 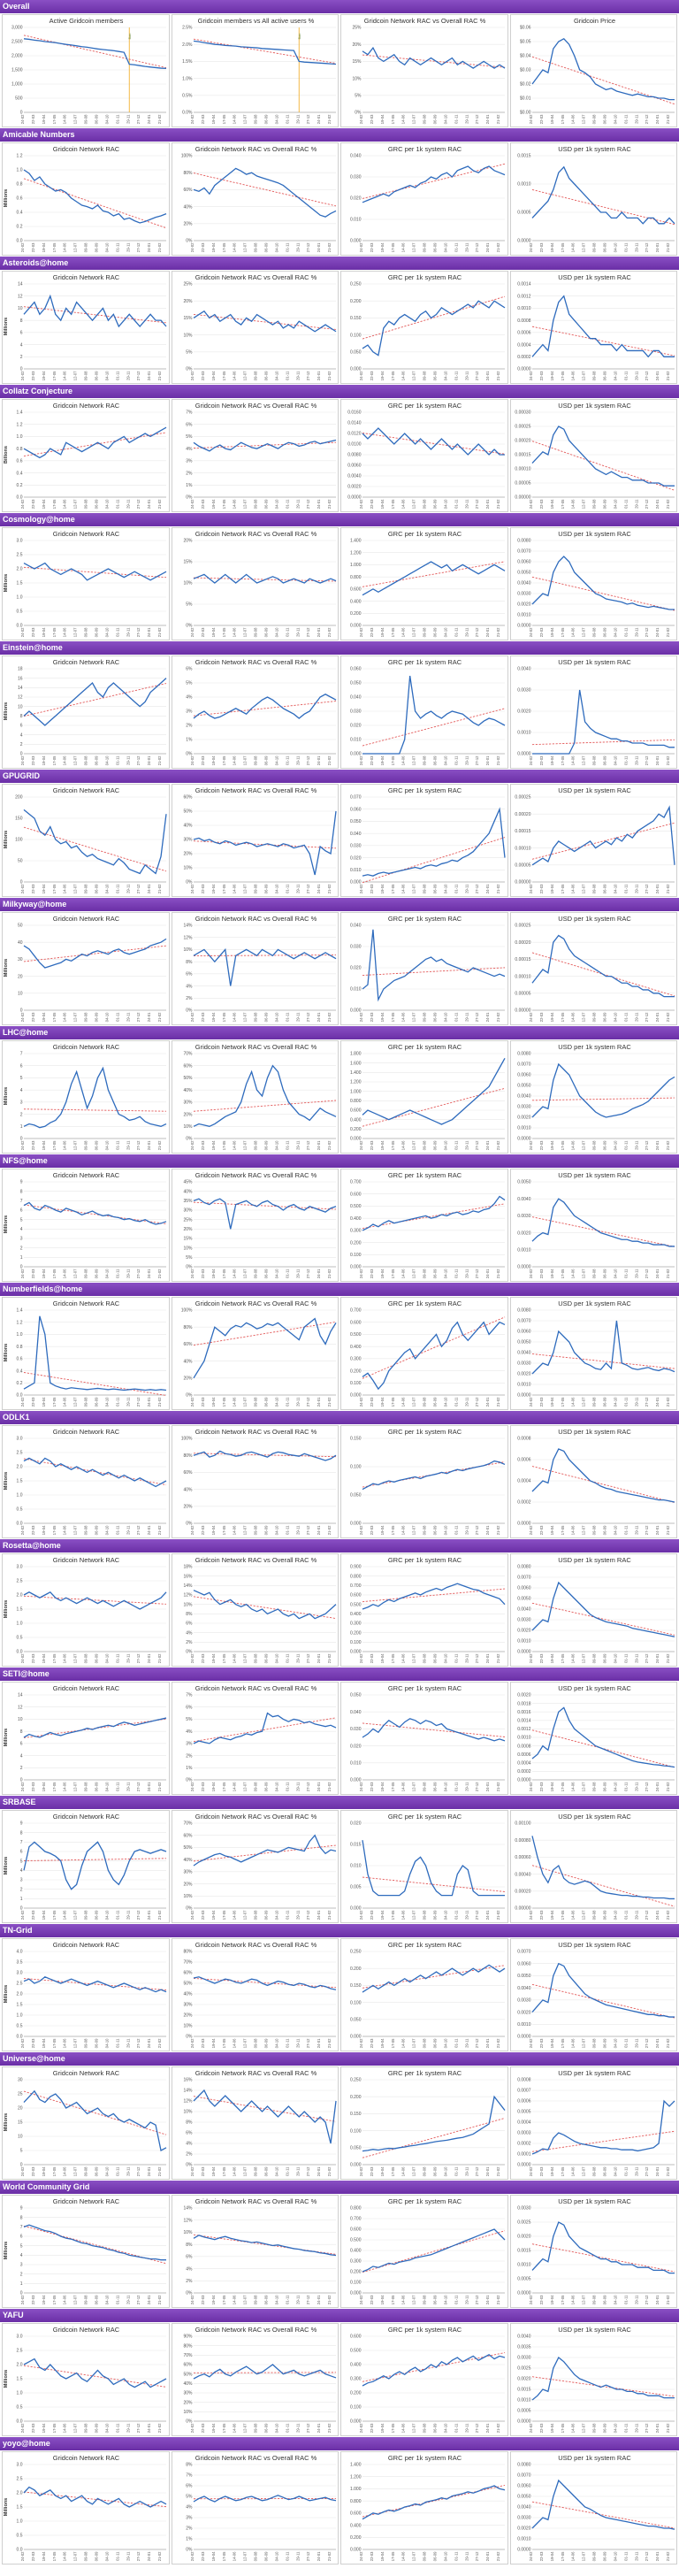 I want to click on y-tick-label: 0.00060, so click(x=522, y=1857).